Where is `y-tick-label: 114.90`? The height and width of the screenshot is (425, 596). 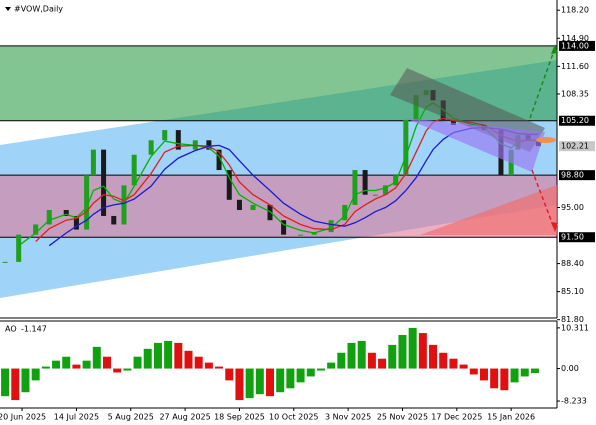
y-tick-label: 114.90 is located at coordinates (575, 38).